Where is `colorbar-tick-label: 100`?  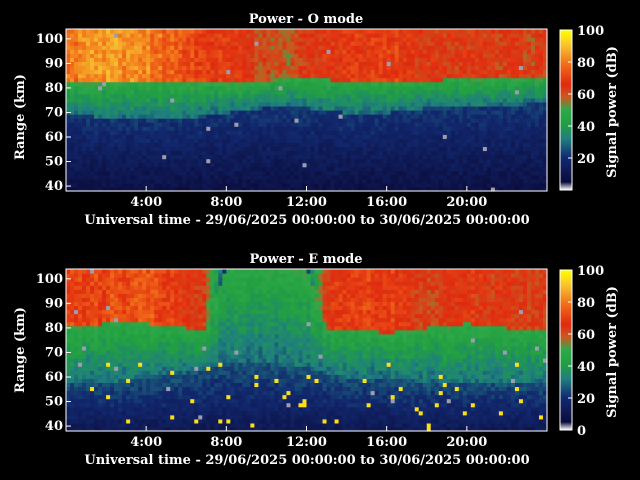 colorbar-tick-label: 100 is located at coordinates (590, 31).